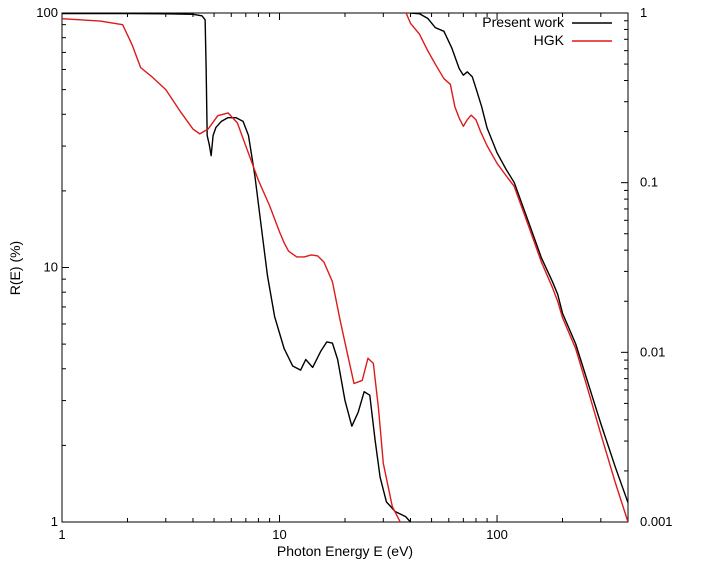 This screenshot has height=566, width=708. What do you see at coordinates (549, 40) in the screenshot?
I see `legend-label: HGK` at bounding box center [549, 40].